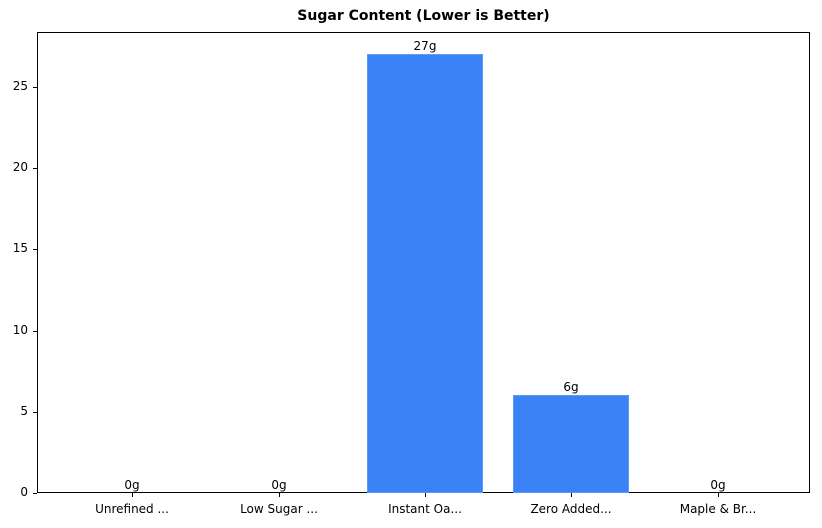  What do you see at coordinates (20, 330) in the screenshot?
I see `y-tick-label: 10` at bounding box center [20, 330].